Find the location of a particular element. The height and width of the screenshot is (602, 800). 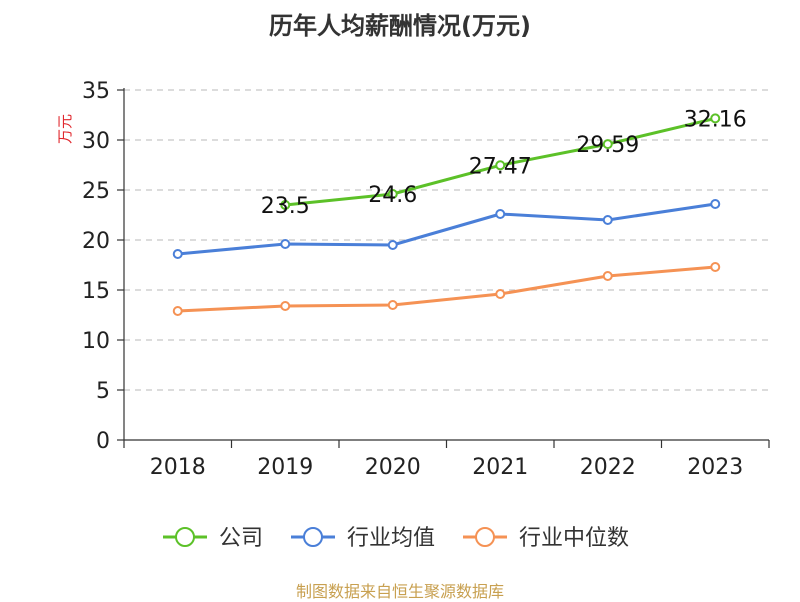

source-footer: 制图数据来自恒生聚源数据库 is located at coordinates (399, 591).